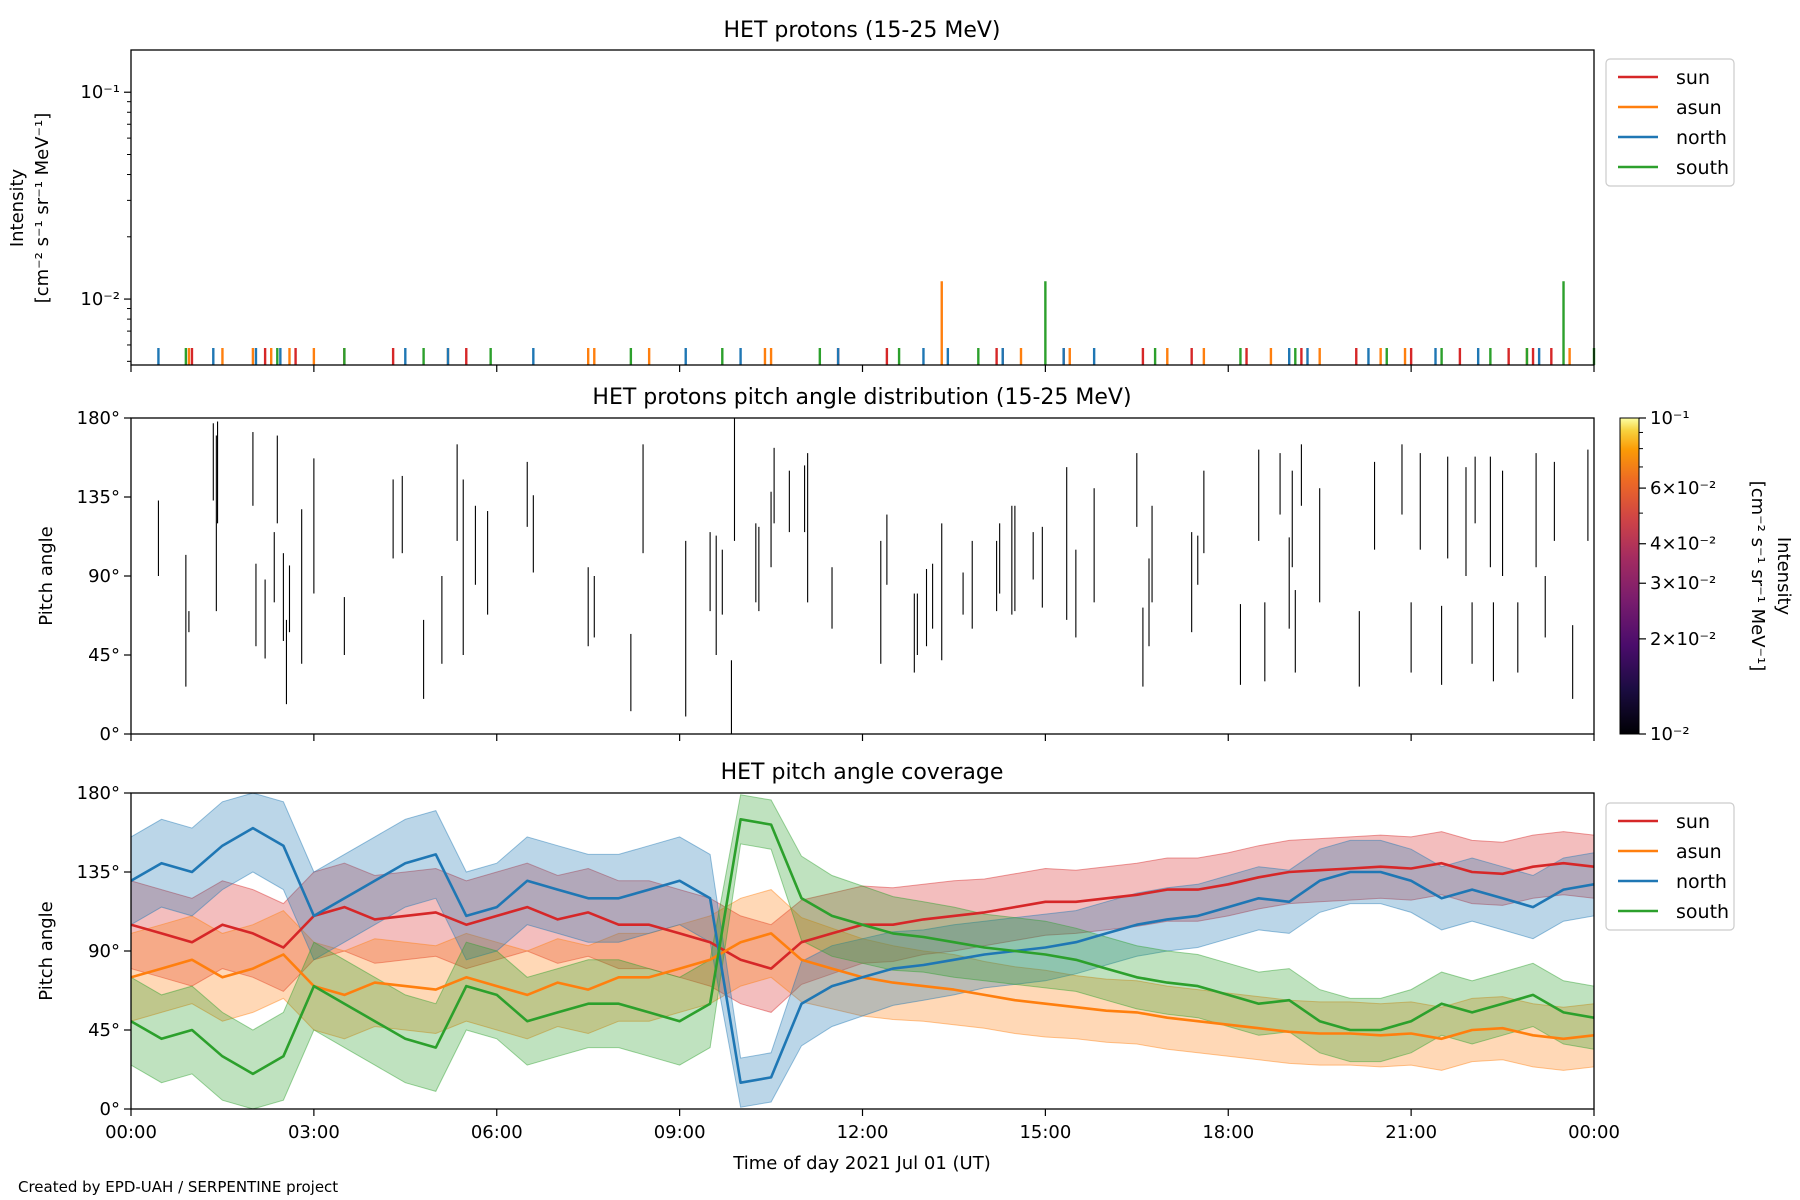 Image resolution: width=1800 pixels, height=1200 pixels. Describe the element at coordinates (1670, 734) in the screenshot. I see `colorbar-tick-label-5: 10⁻²` at that location.